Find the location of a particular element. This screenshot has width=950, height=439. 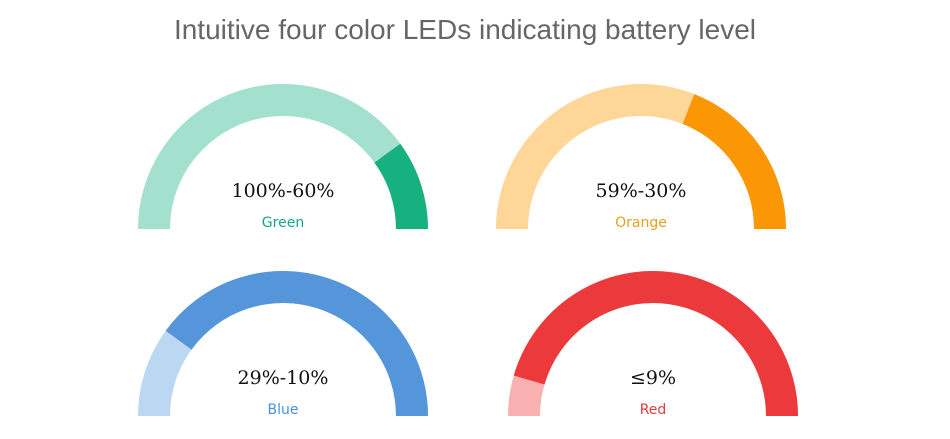

gauge-red: ≤9% Red is located at coordinates (653, 342).